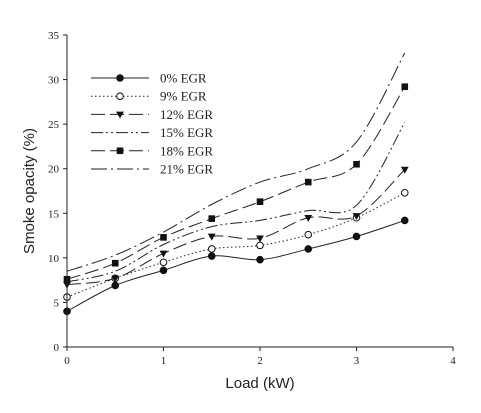 The width and height of the screenshot is (481, 413). Describe the element at coordinates (54, 259) in the screenshot. I see `y-tick-label: 10` at that location.